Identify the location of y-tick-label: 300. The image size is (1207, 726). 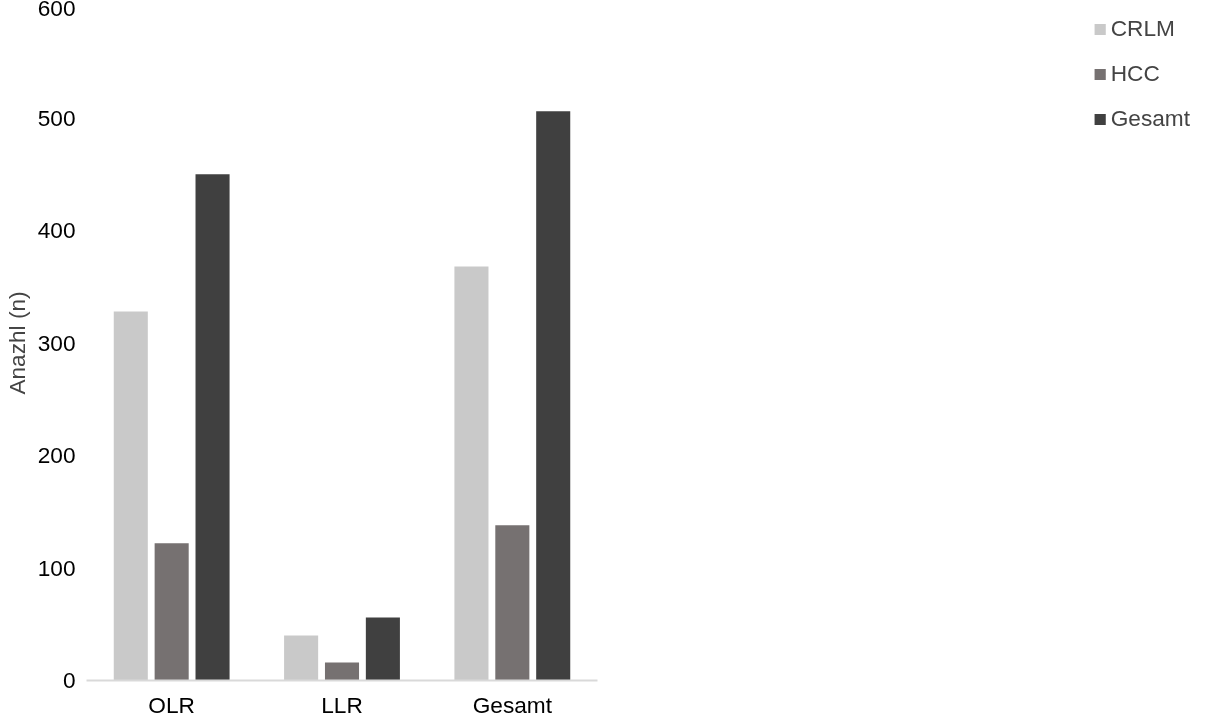
(56, 342).